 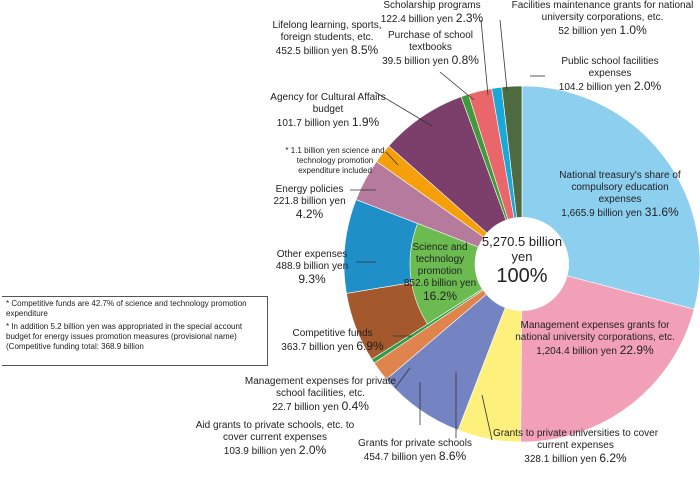 I want to click on percent: 22.9%, so click(x=636, y=350).